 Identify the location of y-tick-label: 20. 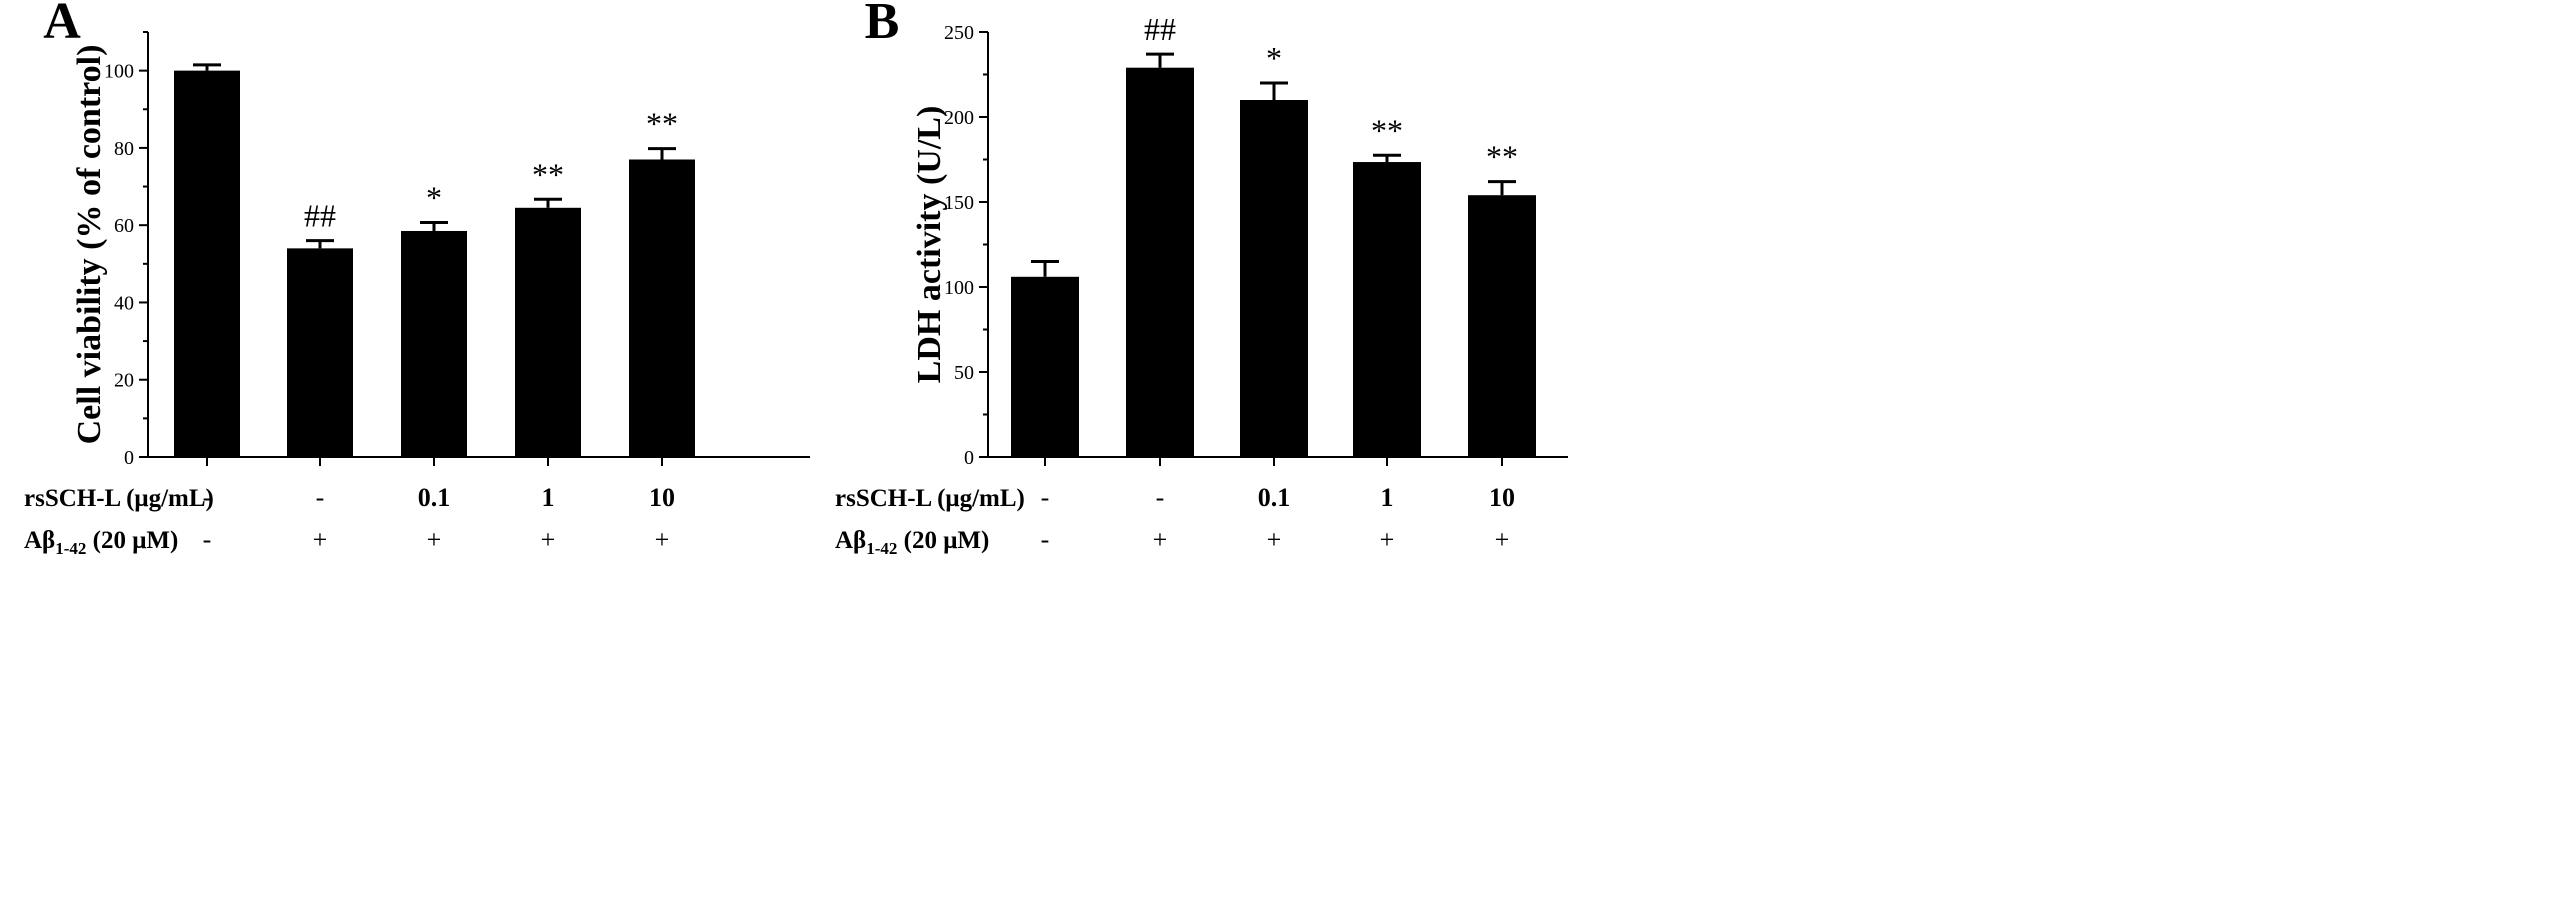
(124, 381).